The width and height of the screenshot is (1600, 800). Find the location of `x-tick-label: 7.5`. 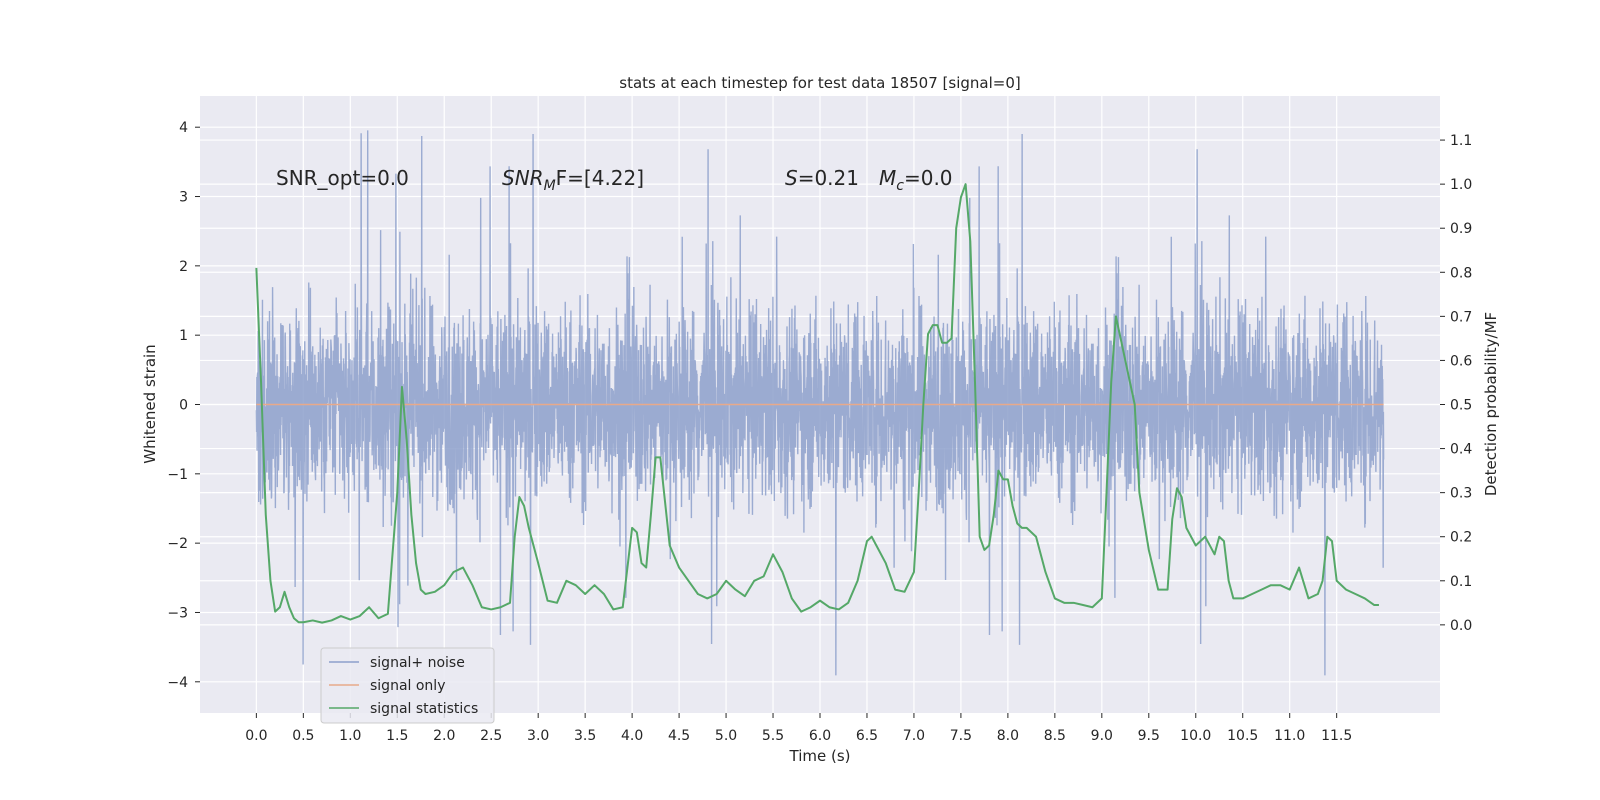

x-tick-label: 7.5 is located at coordinates (961, 736).